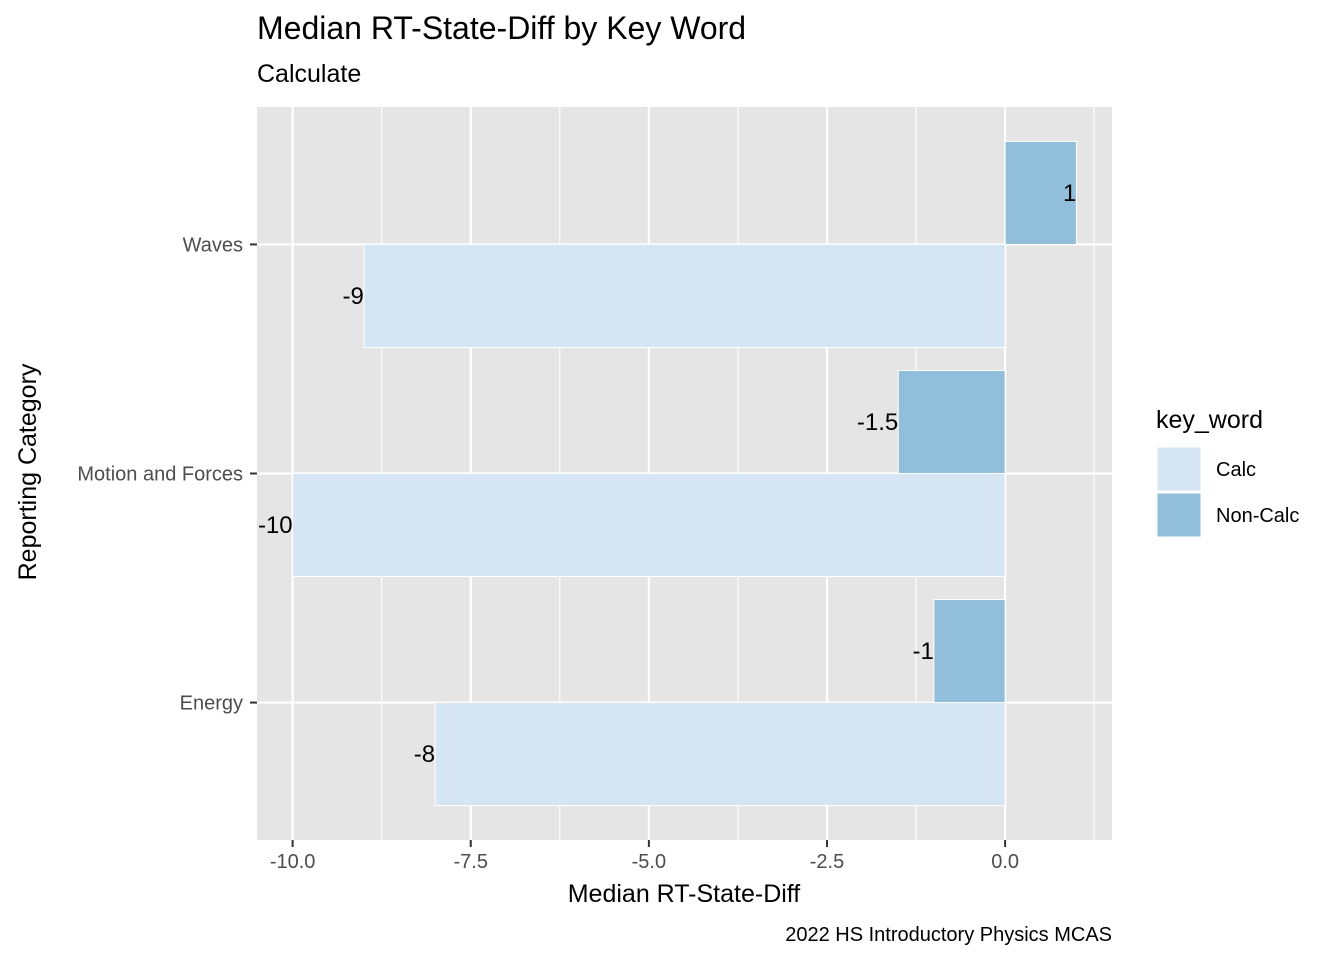 This screenshot has height=960, width=1344. What do you see at coordinates (1179, 515) in the screenshot?
I see `legend-key-non-calc` at bounding box center [1179, 515].